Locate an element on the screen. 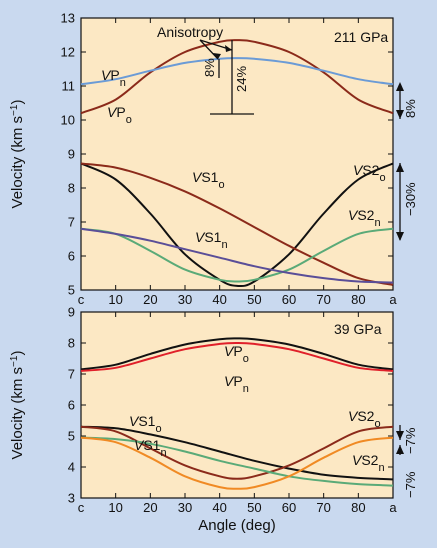 Image resolution: width=437 pixels, height=548 pixels. curve-label-bottom-VS1n: VS1n is located at coordinates (150, 448).